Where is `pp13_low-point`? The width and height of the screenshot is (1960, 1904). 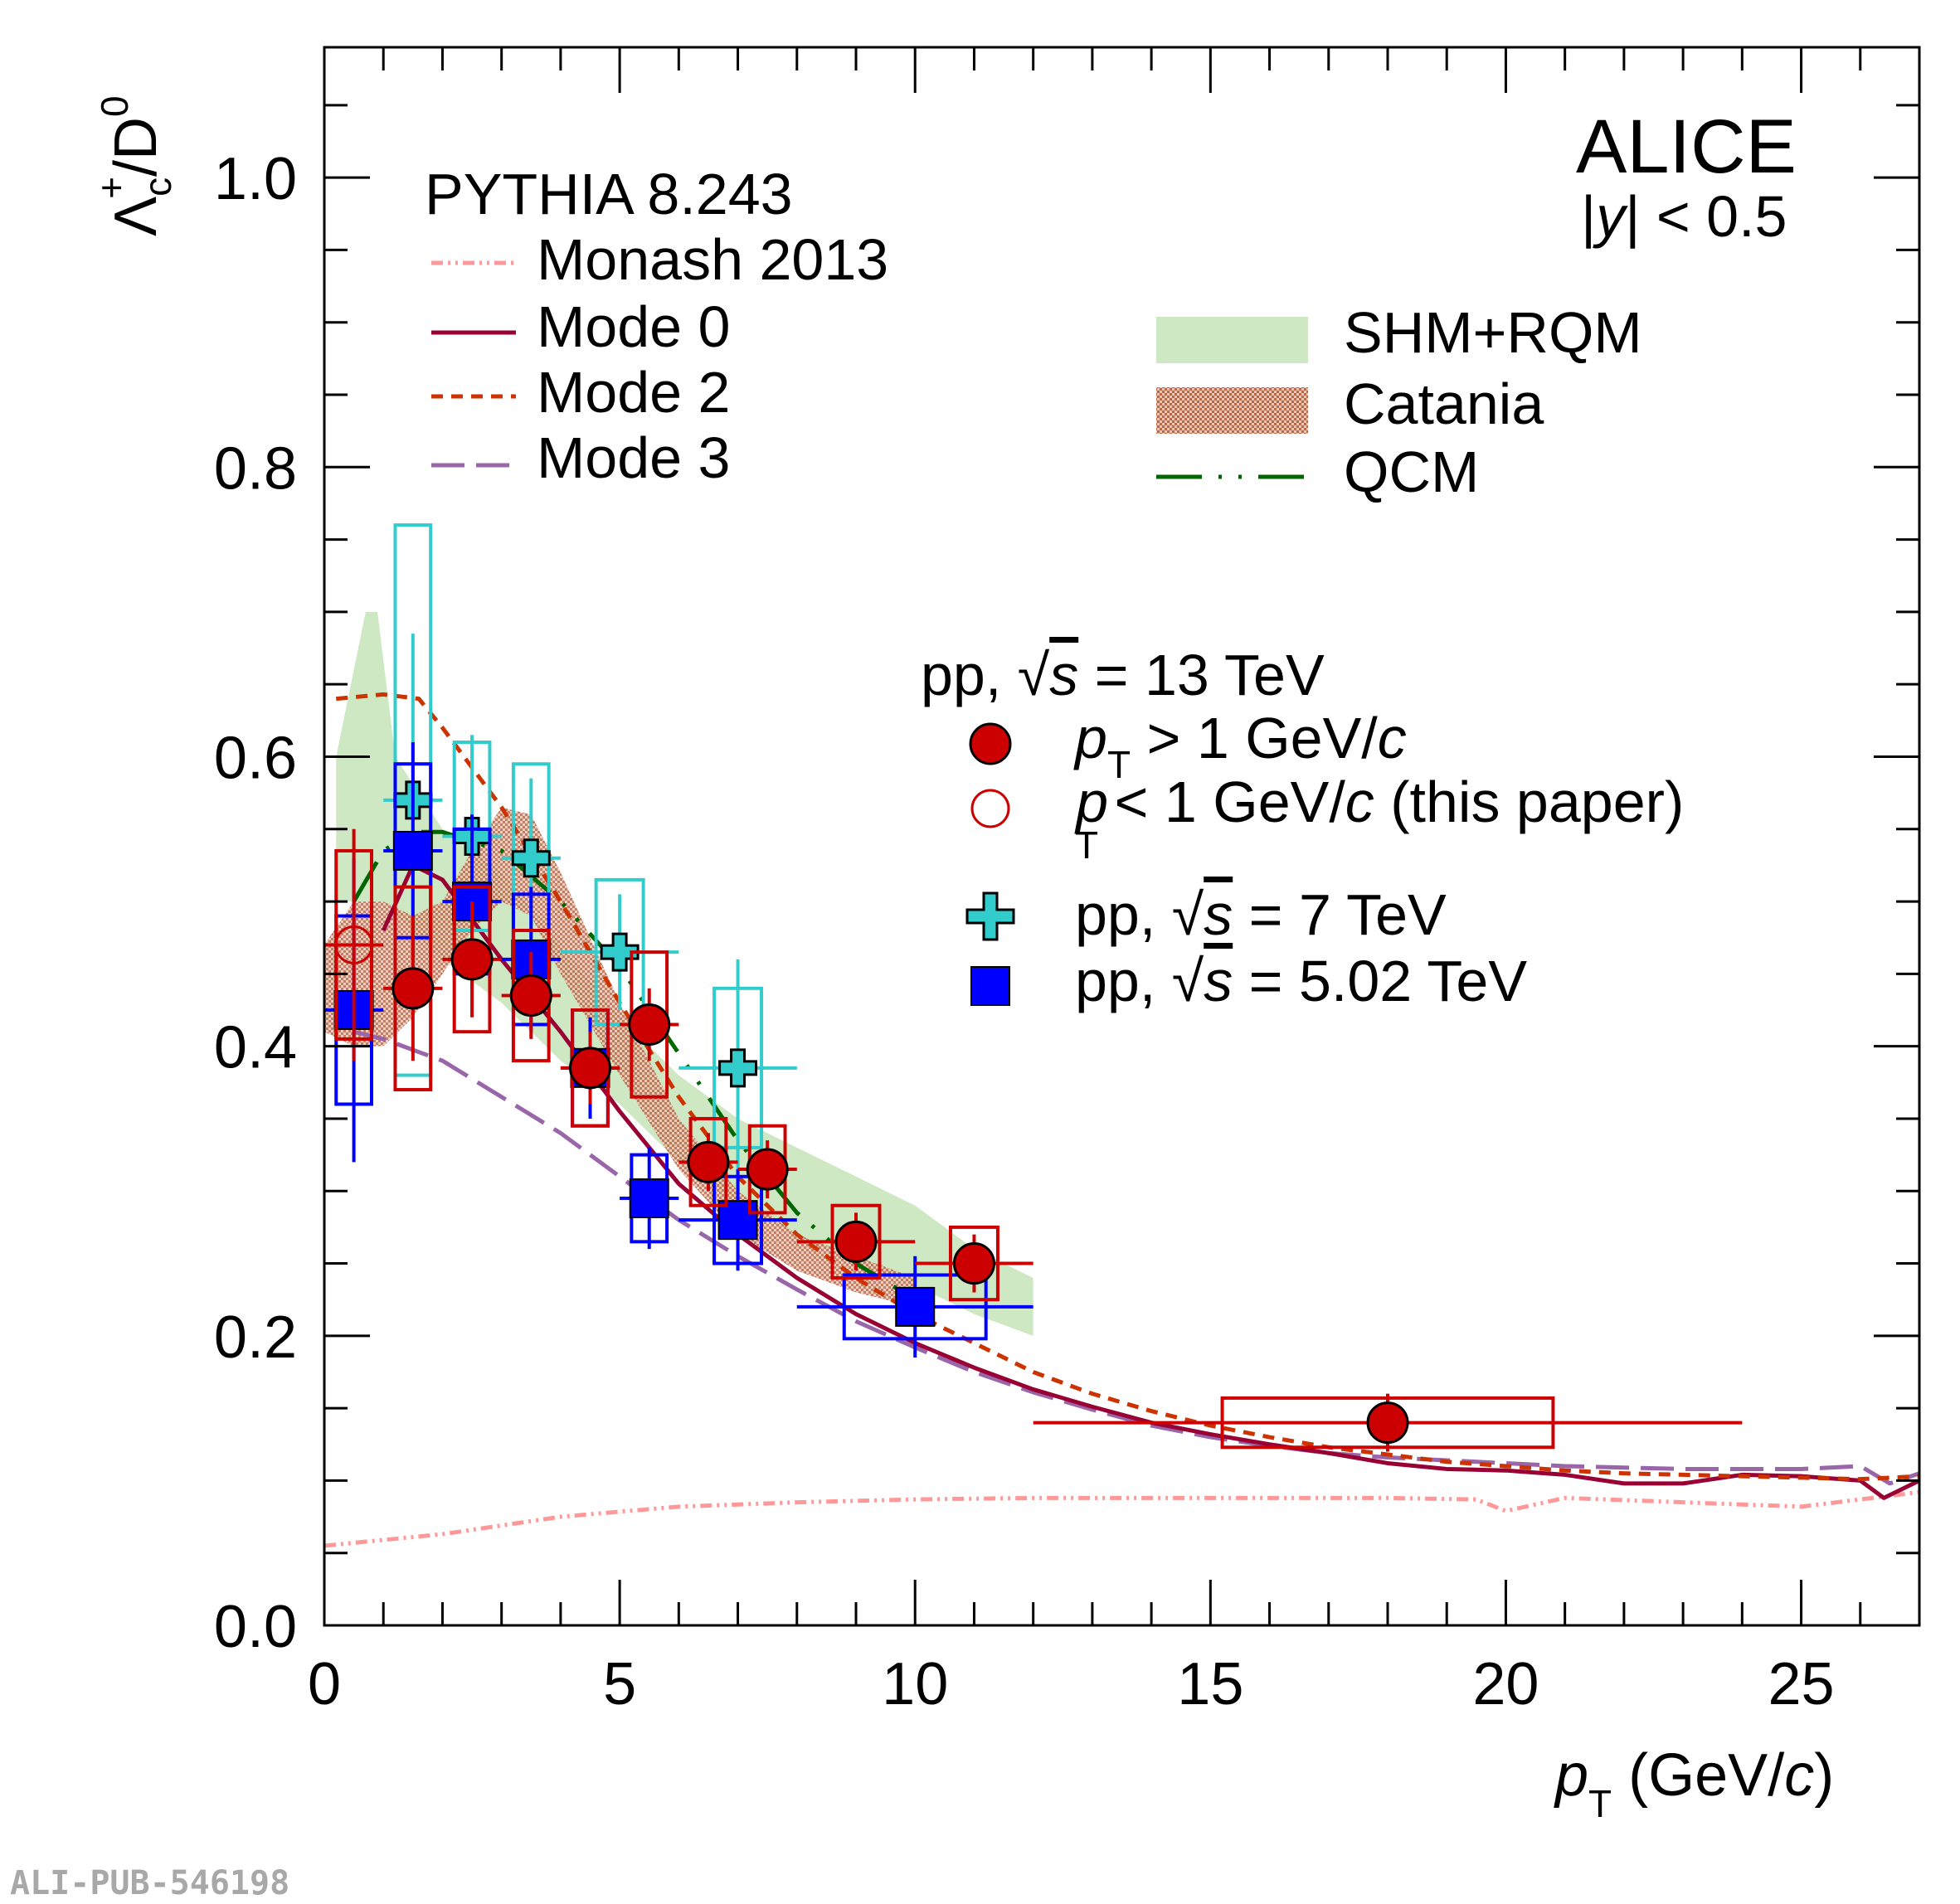
pp13_low-point is located at coordinates (354, 944).